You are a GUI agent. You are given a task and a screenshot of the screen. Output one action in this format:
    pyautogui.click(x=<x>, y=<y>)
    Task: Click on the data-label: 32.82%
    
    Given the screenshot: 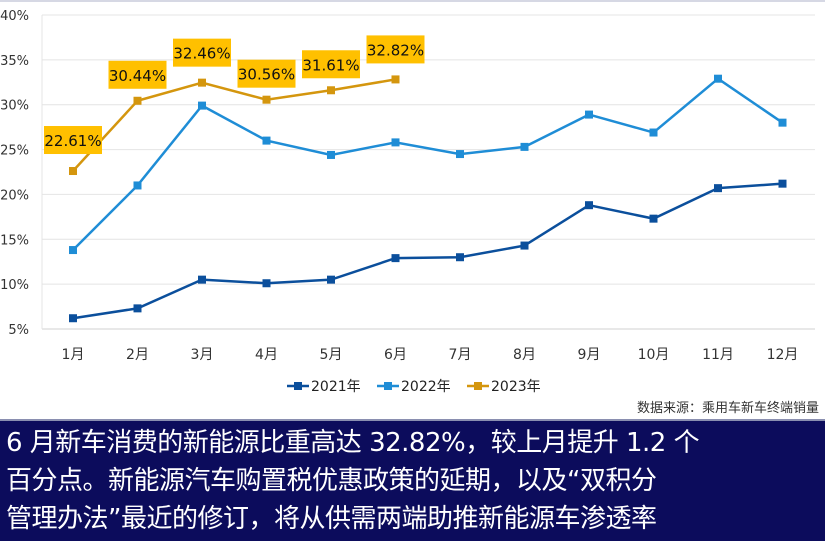 What is the action you would take?
    pyautogui.click(x=395, y=50)
    